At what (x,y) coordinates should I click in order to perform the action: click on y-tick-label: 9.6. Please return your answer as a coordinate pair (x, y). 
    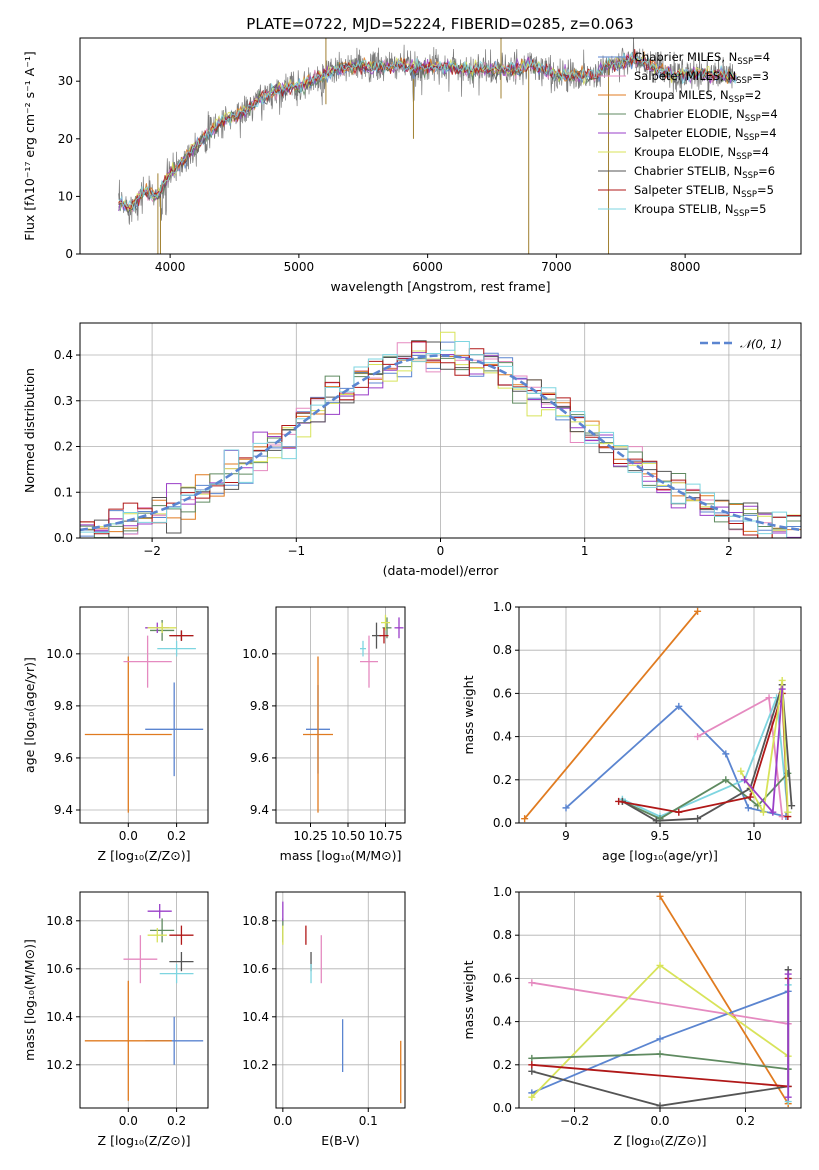
    Looking at the image, I should click on (259, 758).